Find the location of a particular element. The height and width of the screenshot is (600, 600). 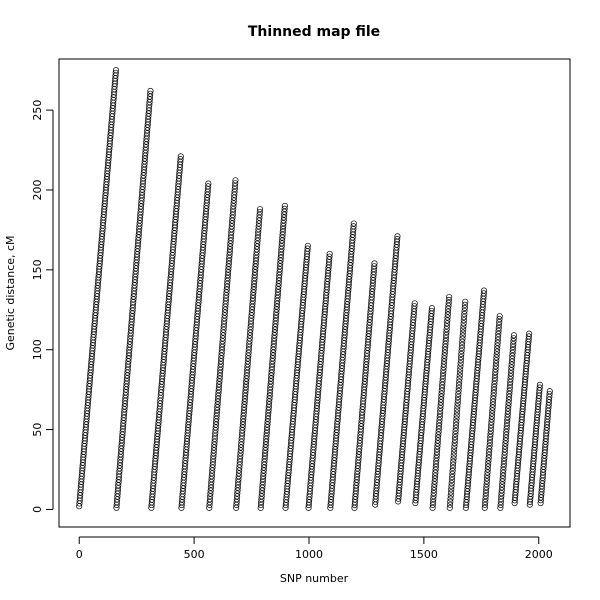

y-tick-label: 150 is located at coordinates (37, 269).